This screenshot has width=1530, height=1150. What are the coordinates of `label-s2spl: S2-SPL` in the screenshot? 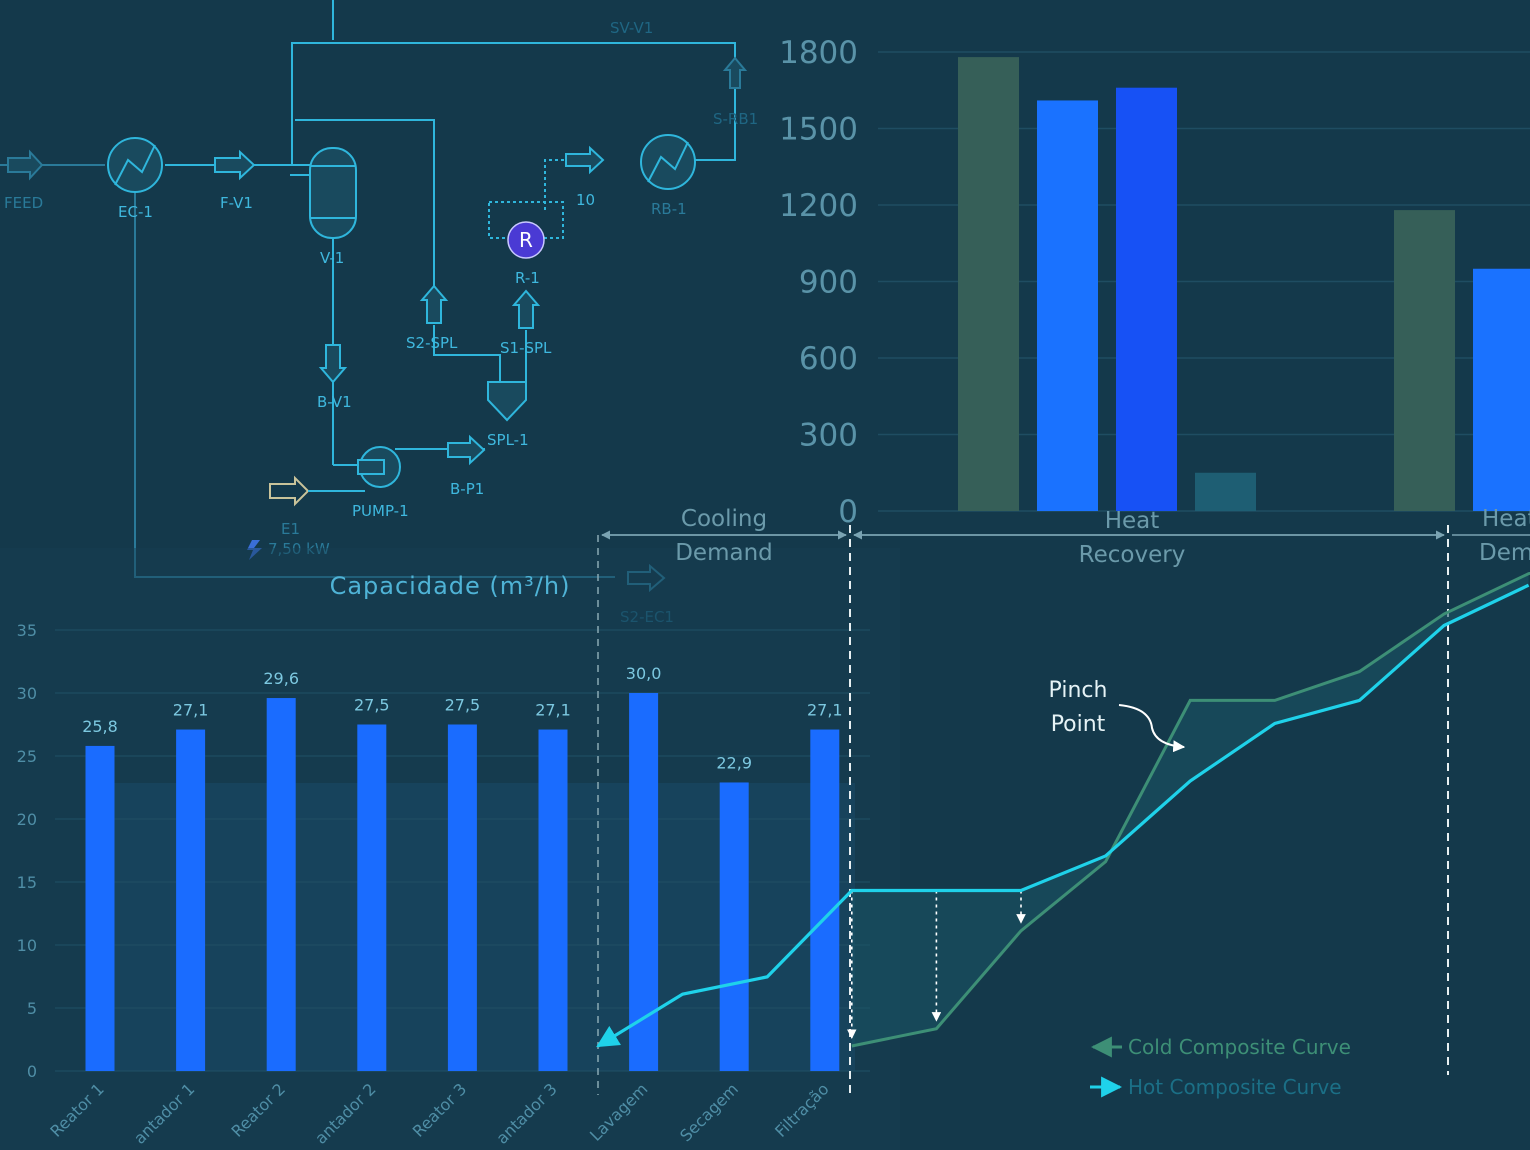 It's located at (432, 343).